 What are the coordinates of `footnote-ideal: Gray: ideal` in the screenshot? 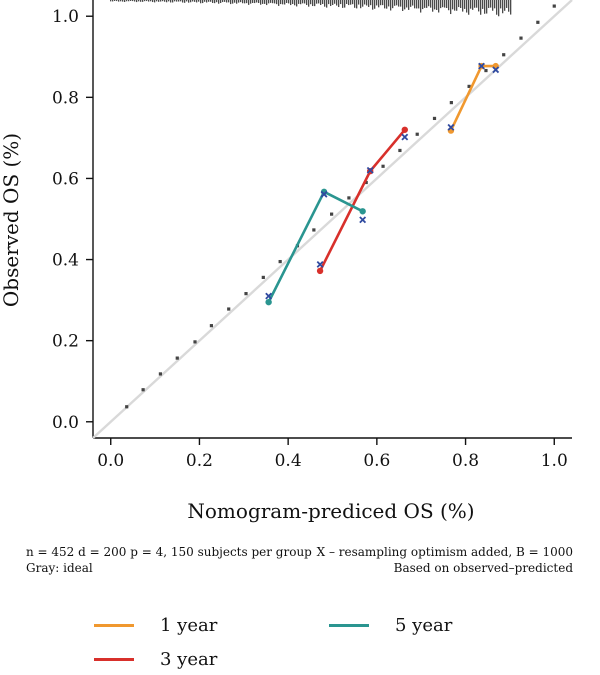 It's located at (59, 568).